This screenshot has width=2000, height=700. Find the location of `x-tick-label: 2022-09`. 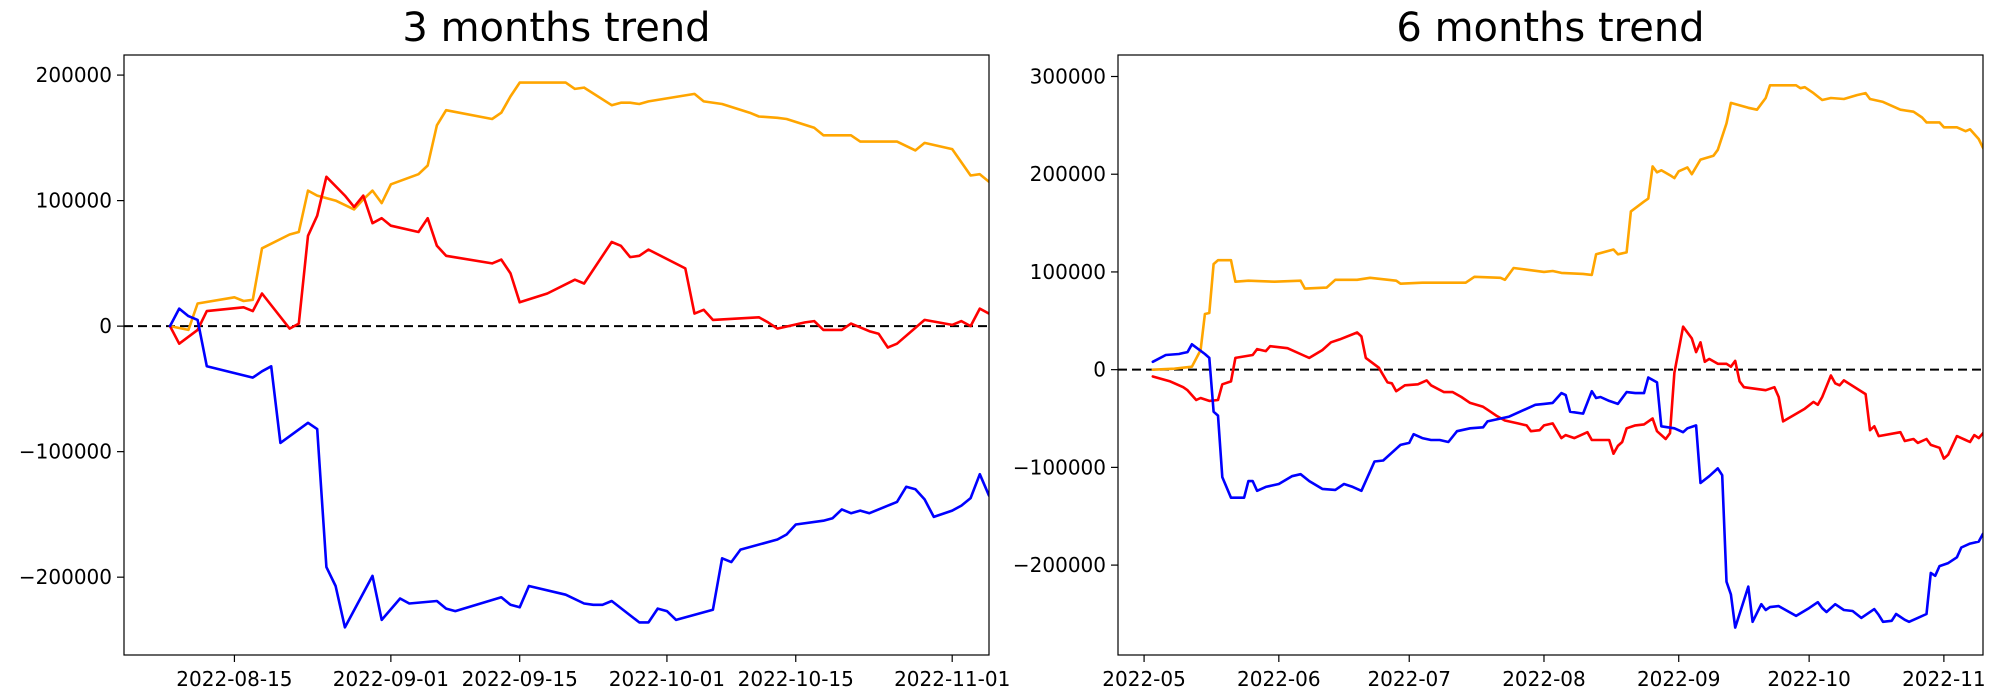

x-tick-label: 2022-09 is located at coordinates (1679, 679).